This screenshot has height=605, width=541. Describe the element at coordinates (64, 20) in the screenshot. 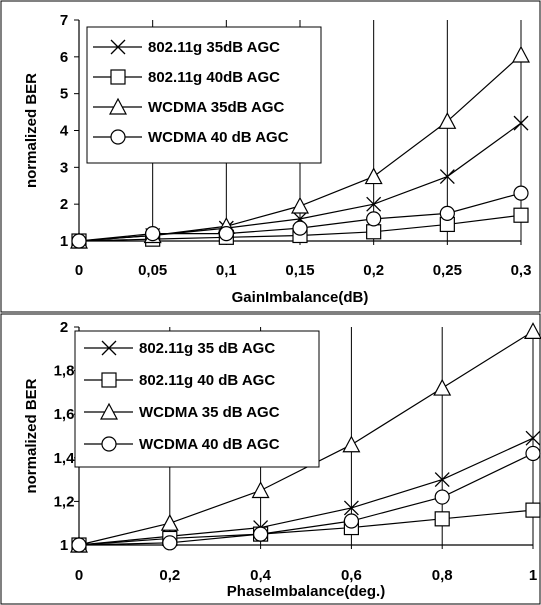

I see `y-tick-label: 7` at that location.